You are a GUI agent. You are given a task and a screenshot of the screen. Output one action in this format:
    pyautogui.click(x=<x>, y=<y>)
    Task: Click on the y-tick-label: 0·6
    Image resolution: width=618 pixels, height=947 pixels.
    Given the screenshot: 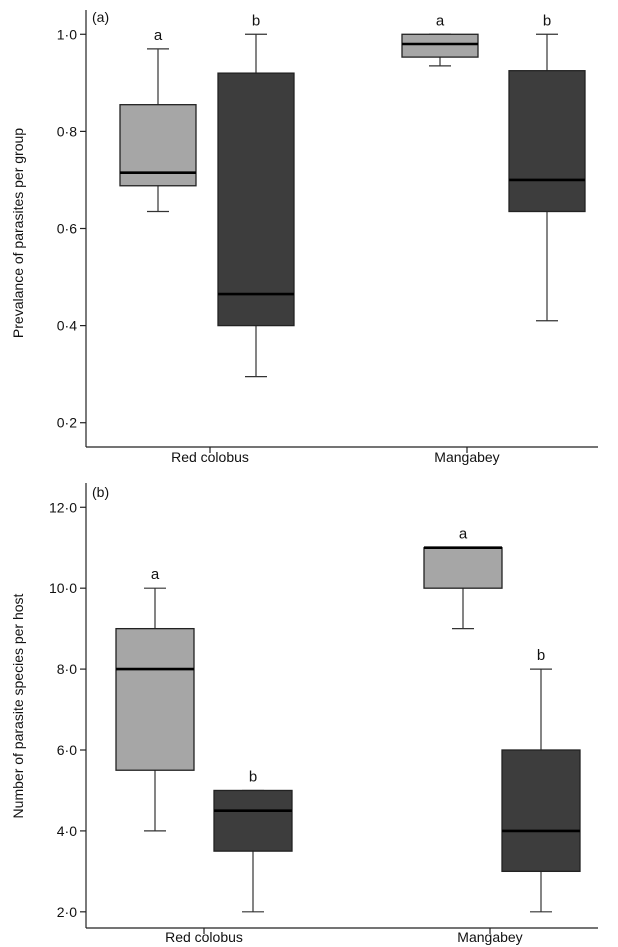 What is the action you would take?
    pyautogui.click(x=67, y=229)
    